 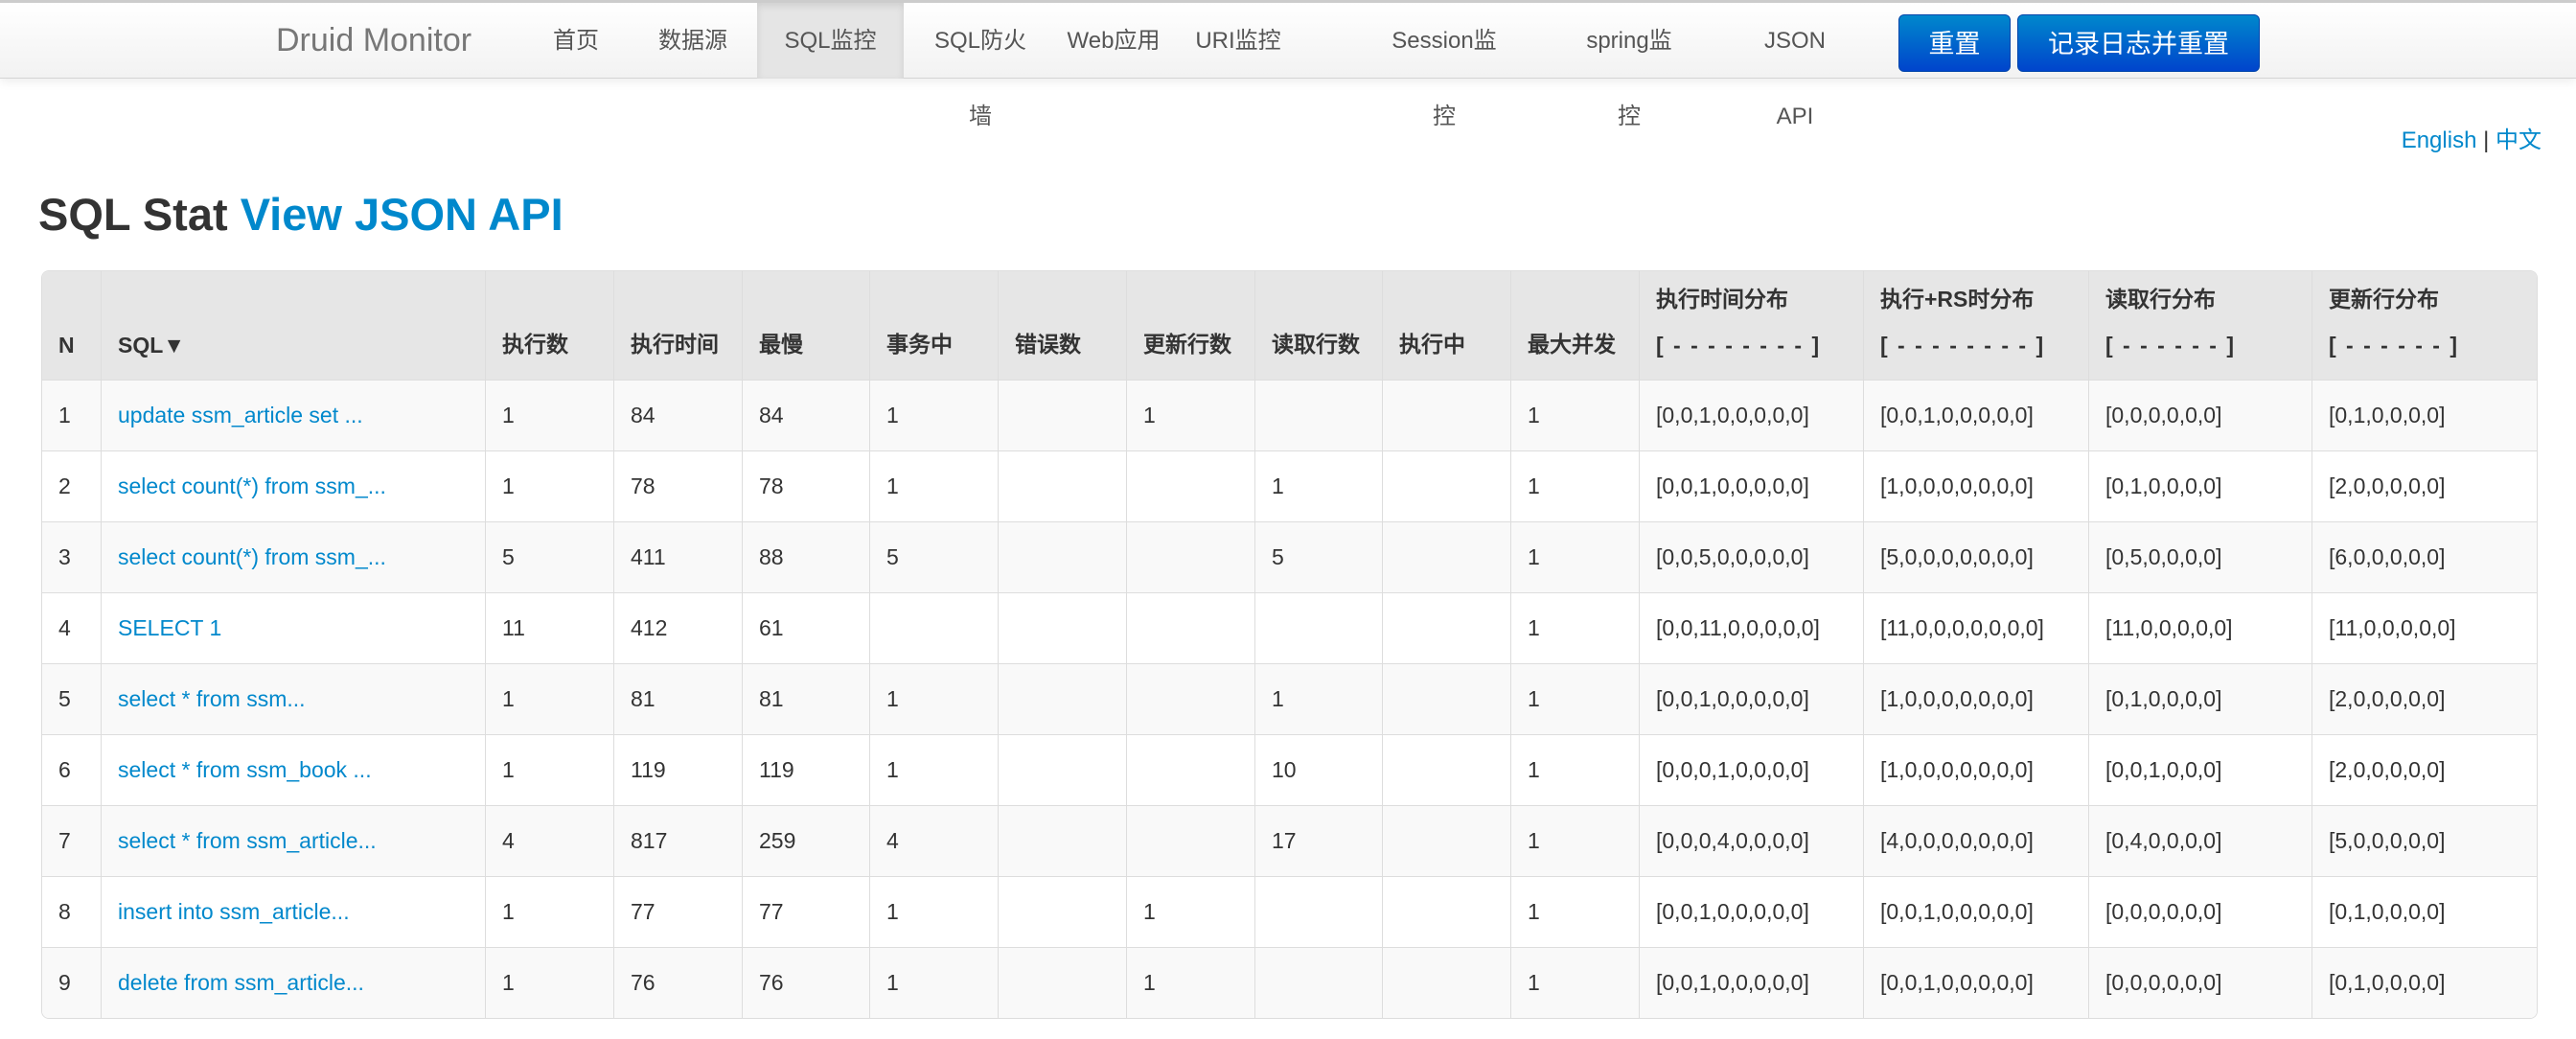 What do you see at coordinates (1238, 41) in the screenshot?
I see `nav-item: URI监控` at bounding box center [1238, 41].